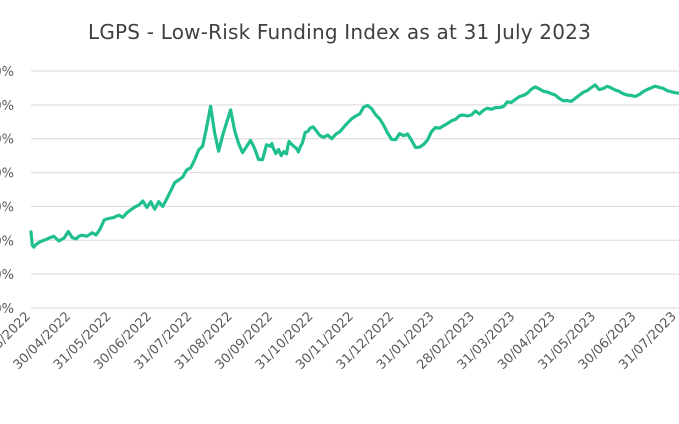  Describe the element at coordinates (7, 140) in the screenshot. I see `y-tick-label: 110%` at that location.